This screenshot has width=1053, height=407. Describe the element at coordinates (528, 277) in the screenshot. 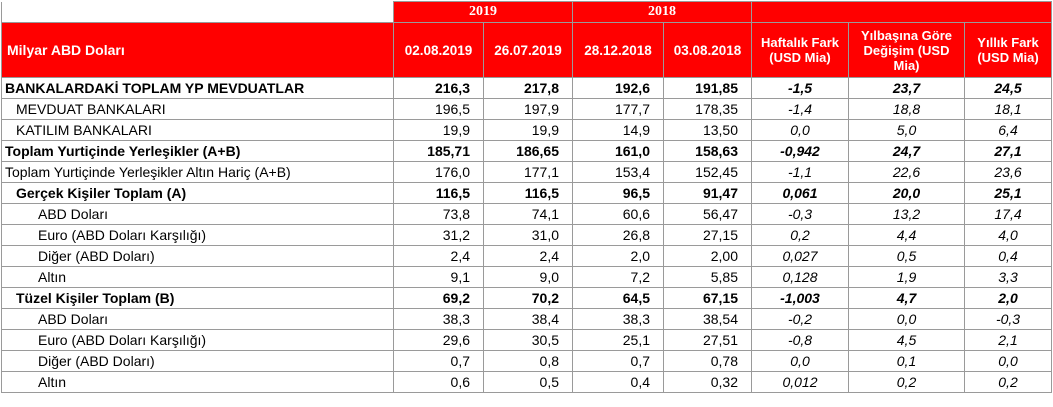

I see `value-26-07-2019: 9,0` at that location.